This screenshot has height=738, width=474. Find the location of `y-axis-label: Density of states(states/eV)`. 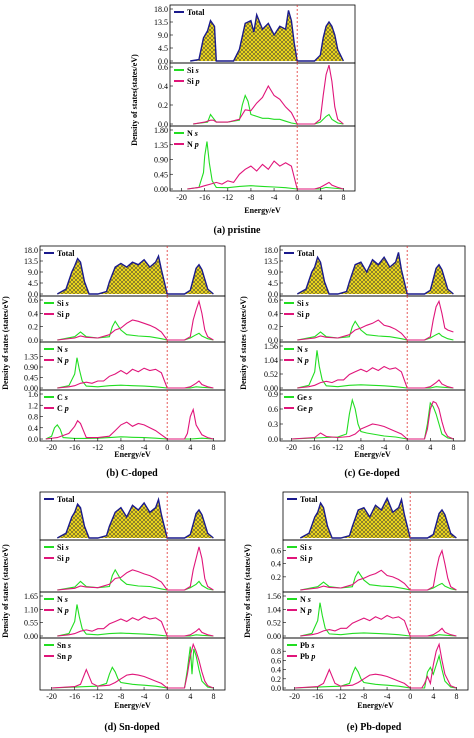

y-axis-label: Density of states(states/eV) is located at coordinates (134, 100).